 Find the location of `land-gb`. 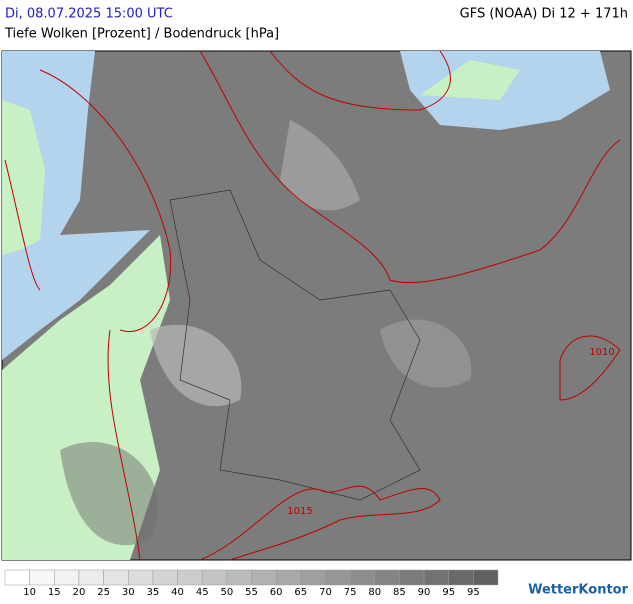

land-gb is located at coordinates (23, 177).